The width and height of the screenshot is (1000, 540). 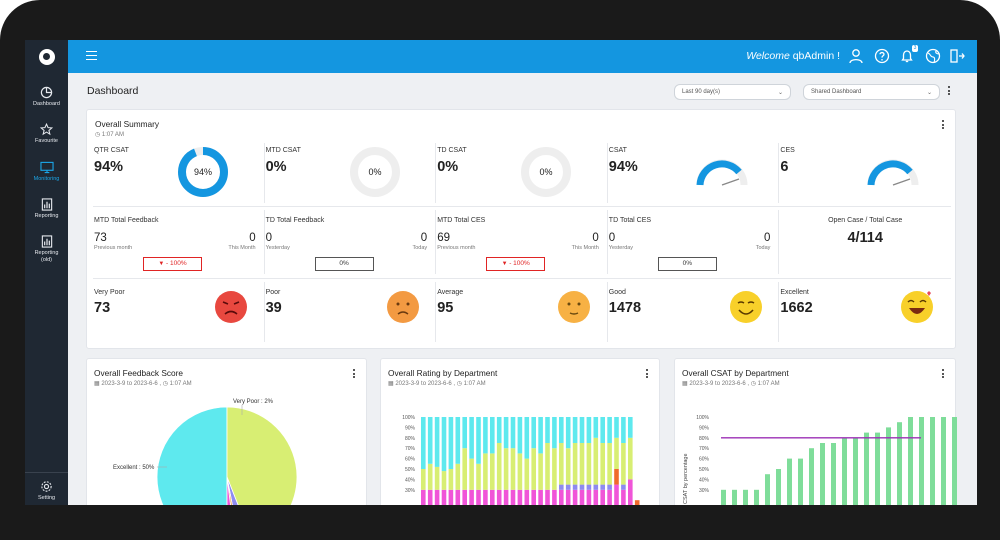 What do you see at coordinates (408, 418) in the screenshot?
I see `y-tick-label: 100%` at bounding box center [408, 418].